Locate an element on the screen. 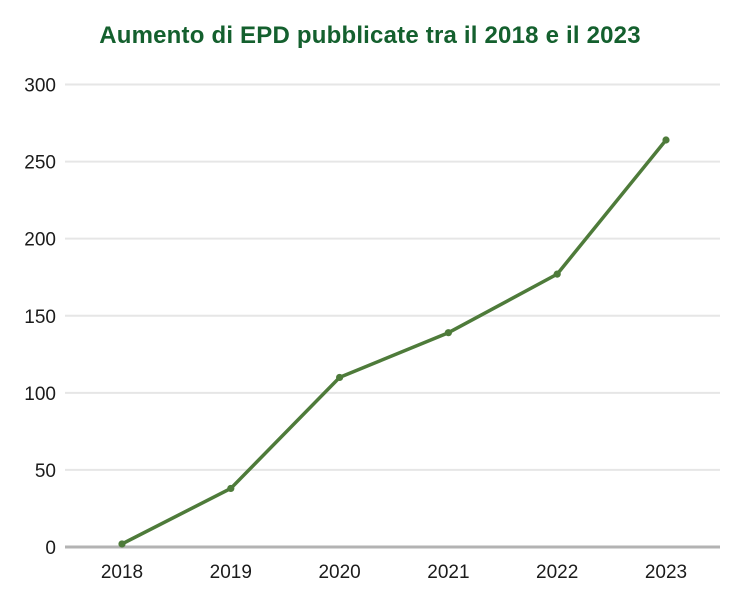 This screenshot has width=740, height=615. x-axis-tick-label: 2019 is located at coordinates (231, 572).